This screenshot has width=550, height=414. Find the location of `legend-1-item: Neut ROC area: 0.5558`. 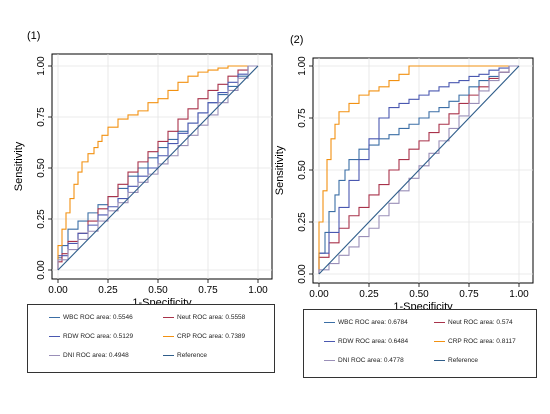

legend-1-item: Neut ROC area: 0.5558 is located at coordinates (204, 317).